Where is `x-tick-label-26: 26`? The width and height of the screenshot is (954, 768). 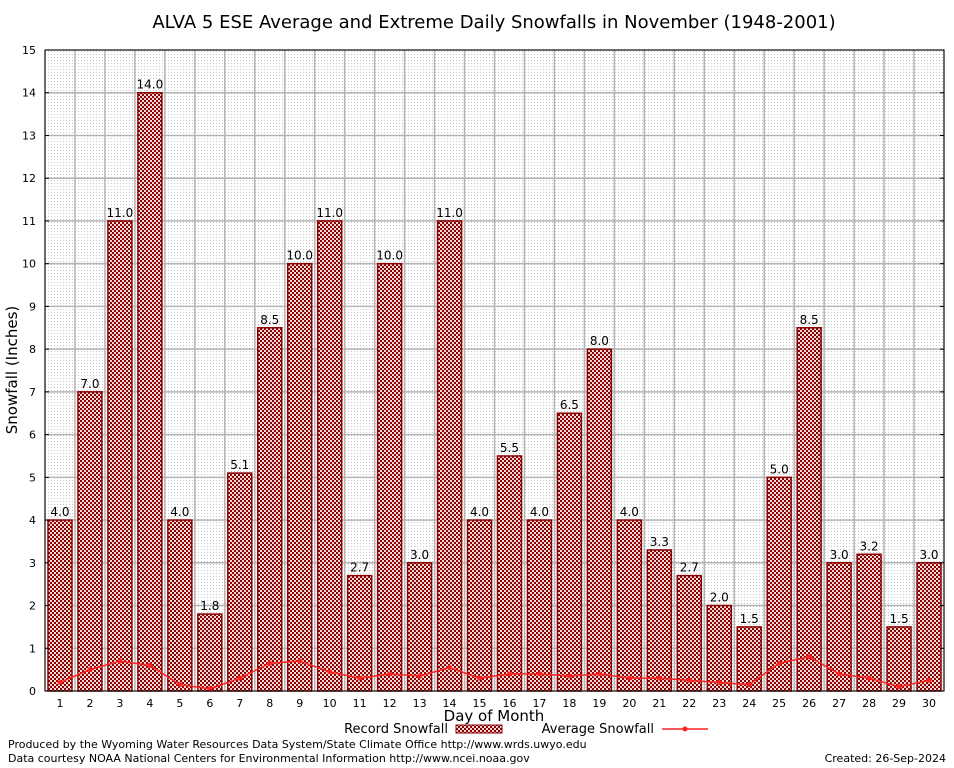 x-tick-label-26: 26 is located at coordinates (809, 703).